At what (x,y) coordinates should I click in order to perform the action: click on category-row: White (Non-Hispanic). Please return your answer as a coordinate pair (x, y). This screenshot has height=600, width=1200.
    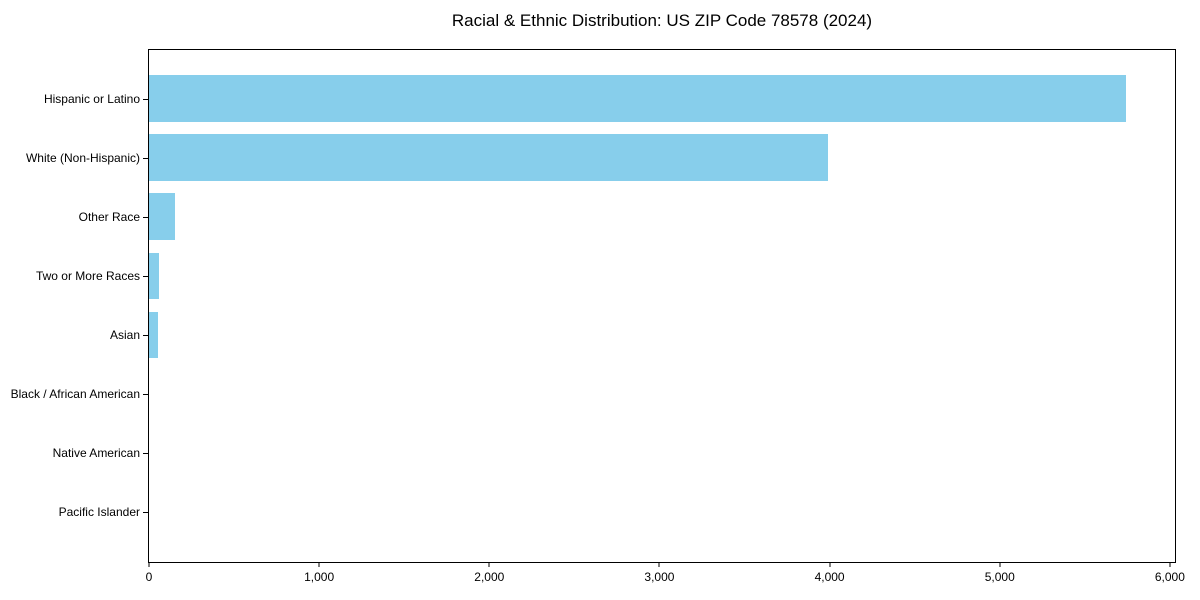
    Looking at the image, I should click on (600, 157).